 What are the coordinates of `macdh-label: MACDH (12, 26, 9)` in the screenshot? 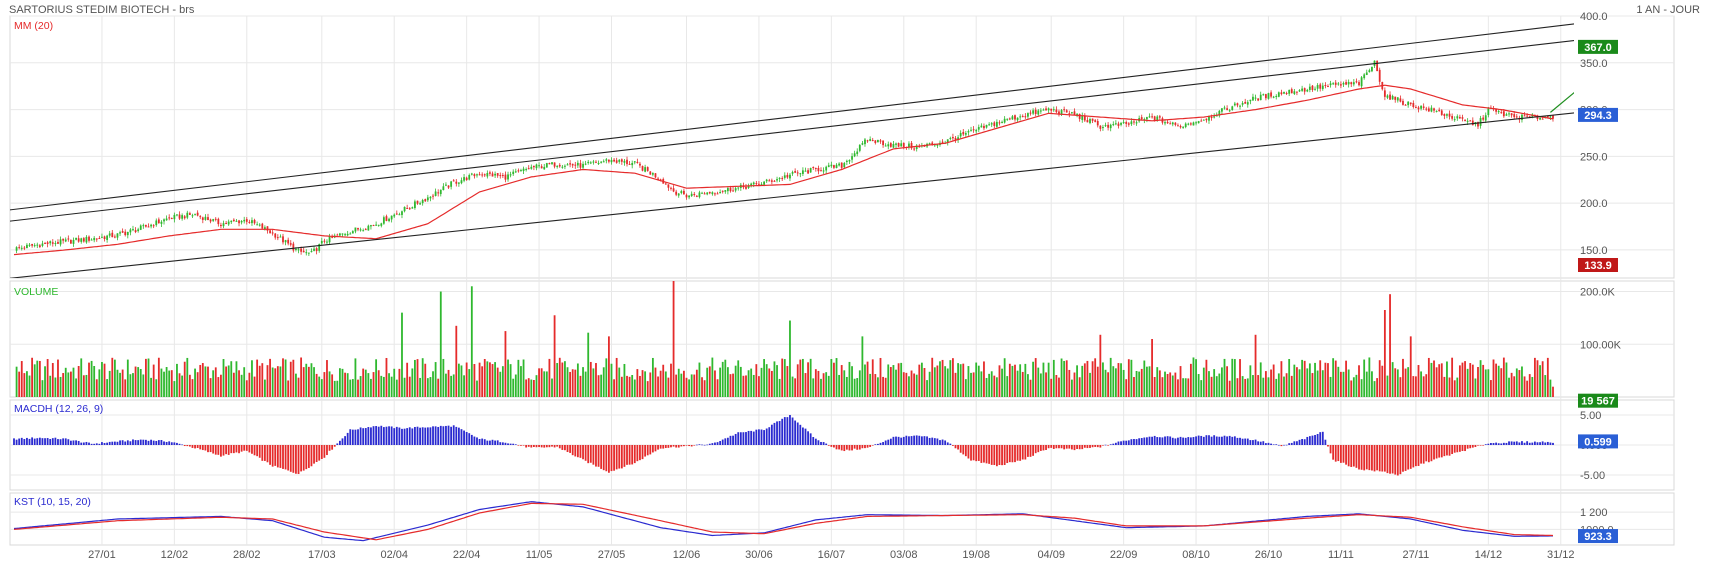 It's located at (58, 409).